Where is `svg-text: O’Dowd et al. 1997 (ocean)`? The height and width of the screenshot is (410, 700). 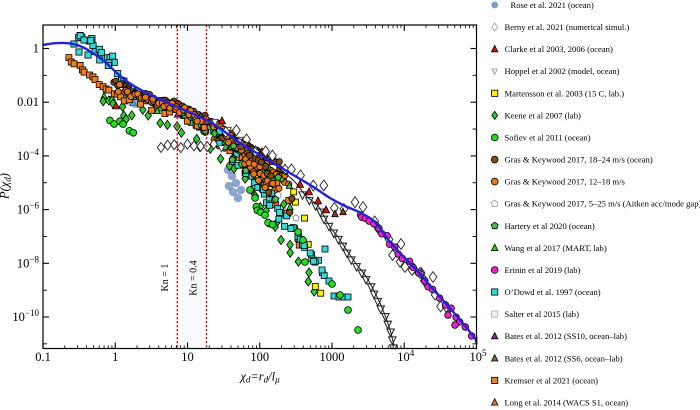 svg-text: O’Dowd et al. 1997 (ocean) is located at coordinates (553, 292).